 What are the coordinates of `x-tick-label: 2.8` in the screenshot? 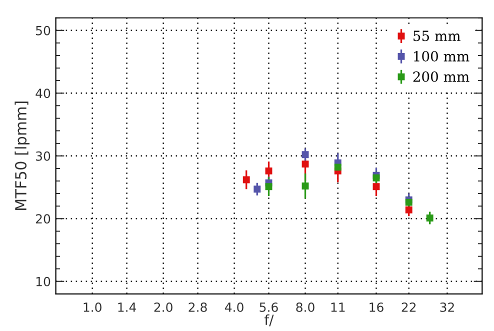 It's located at (197, 307).